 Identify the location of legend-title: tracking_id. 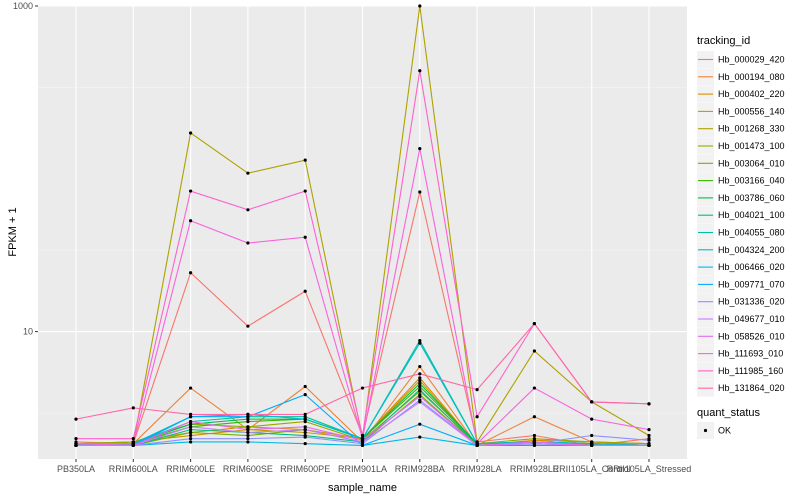
(723, 41).